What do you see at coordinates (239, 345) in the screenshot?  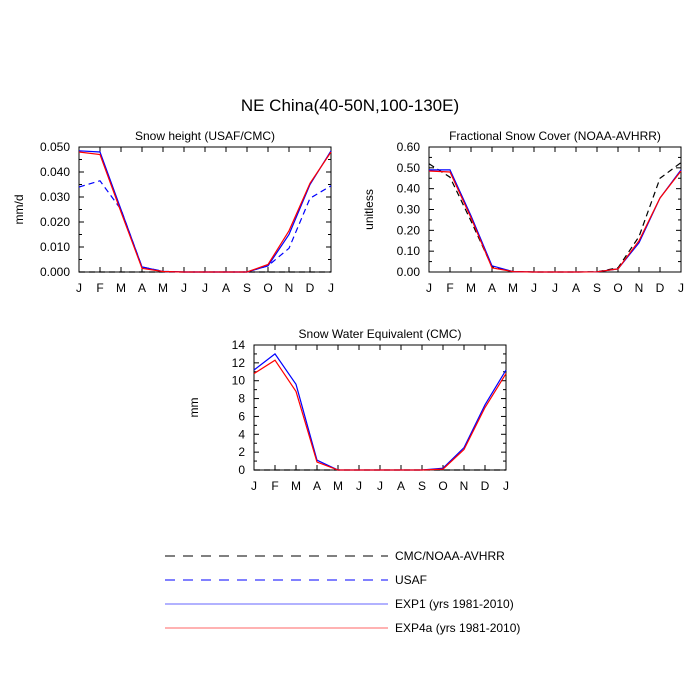 I see `y-tick-label: 14` at bounding box center [239, 345].